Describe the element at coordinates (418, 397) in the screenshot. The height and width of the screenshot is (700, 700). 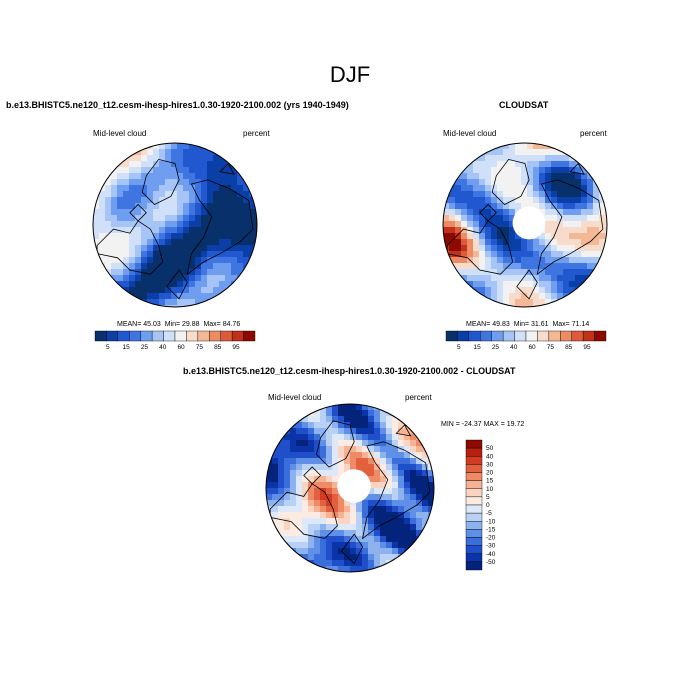
I see `panel3-right-label: percent` at that location.